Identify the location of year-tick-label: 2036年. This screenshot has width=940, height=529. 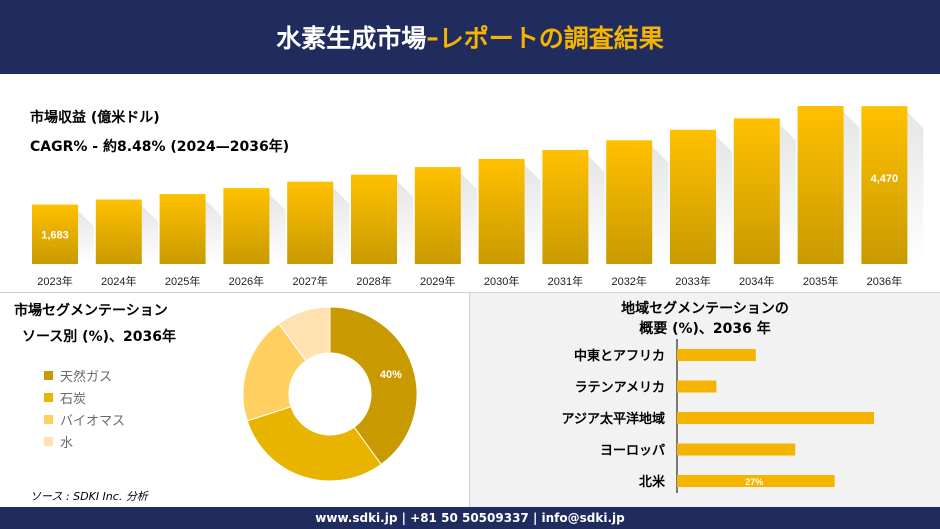
(884, 281).